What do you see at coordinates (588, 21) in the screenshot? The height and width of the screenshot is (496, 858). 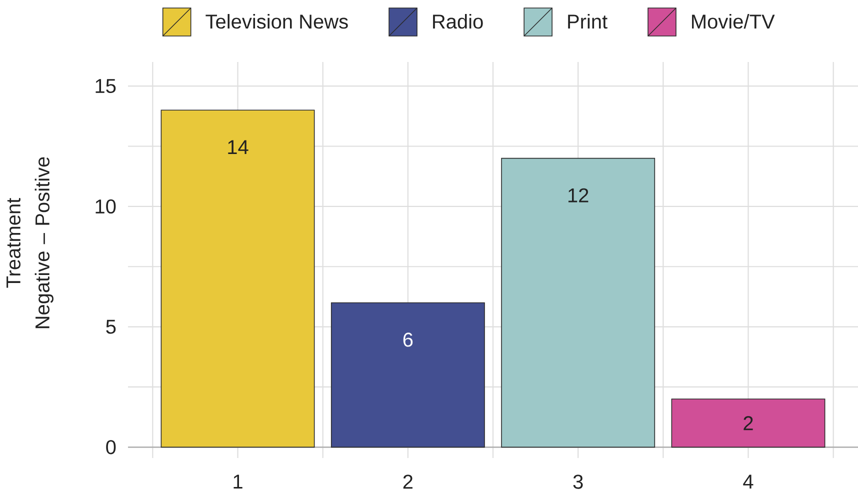 I see `legend-label: Print` at bounding box center [588, 21].